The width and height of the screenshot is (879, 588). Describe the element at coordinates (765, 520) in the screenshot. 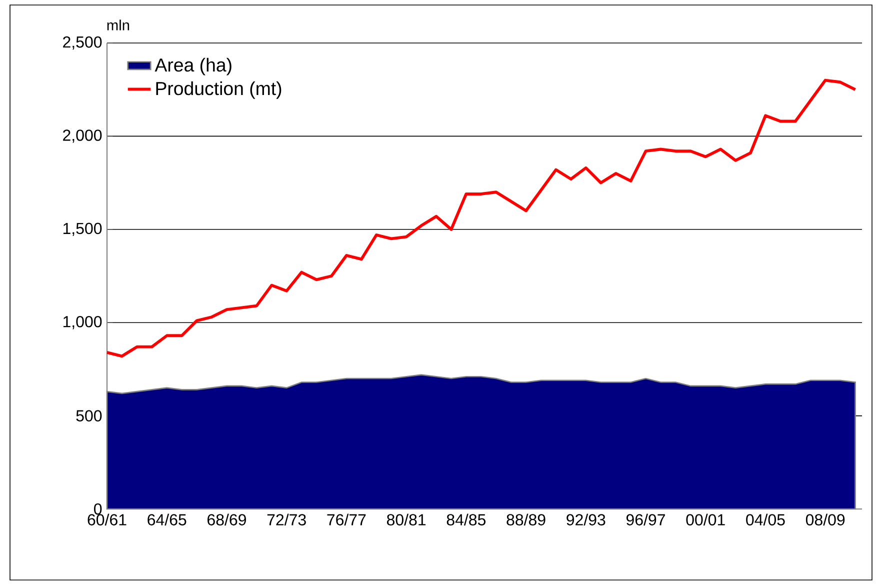

I see `x-tick-label: 04/05` at that location.